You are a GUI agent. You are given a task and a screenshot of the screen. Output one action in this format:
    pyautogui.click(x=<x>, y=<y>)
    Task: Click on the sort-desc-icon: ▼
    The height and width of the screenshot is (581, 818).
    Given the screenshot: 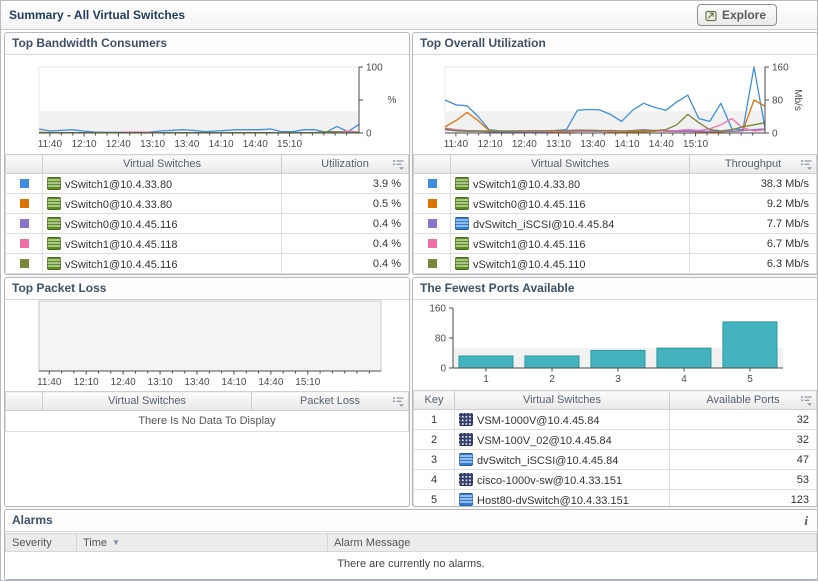 What is the action you would take?
    pyautogui.click(x=116, y=542)
    